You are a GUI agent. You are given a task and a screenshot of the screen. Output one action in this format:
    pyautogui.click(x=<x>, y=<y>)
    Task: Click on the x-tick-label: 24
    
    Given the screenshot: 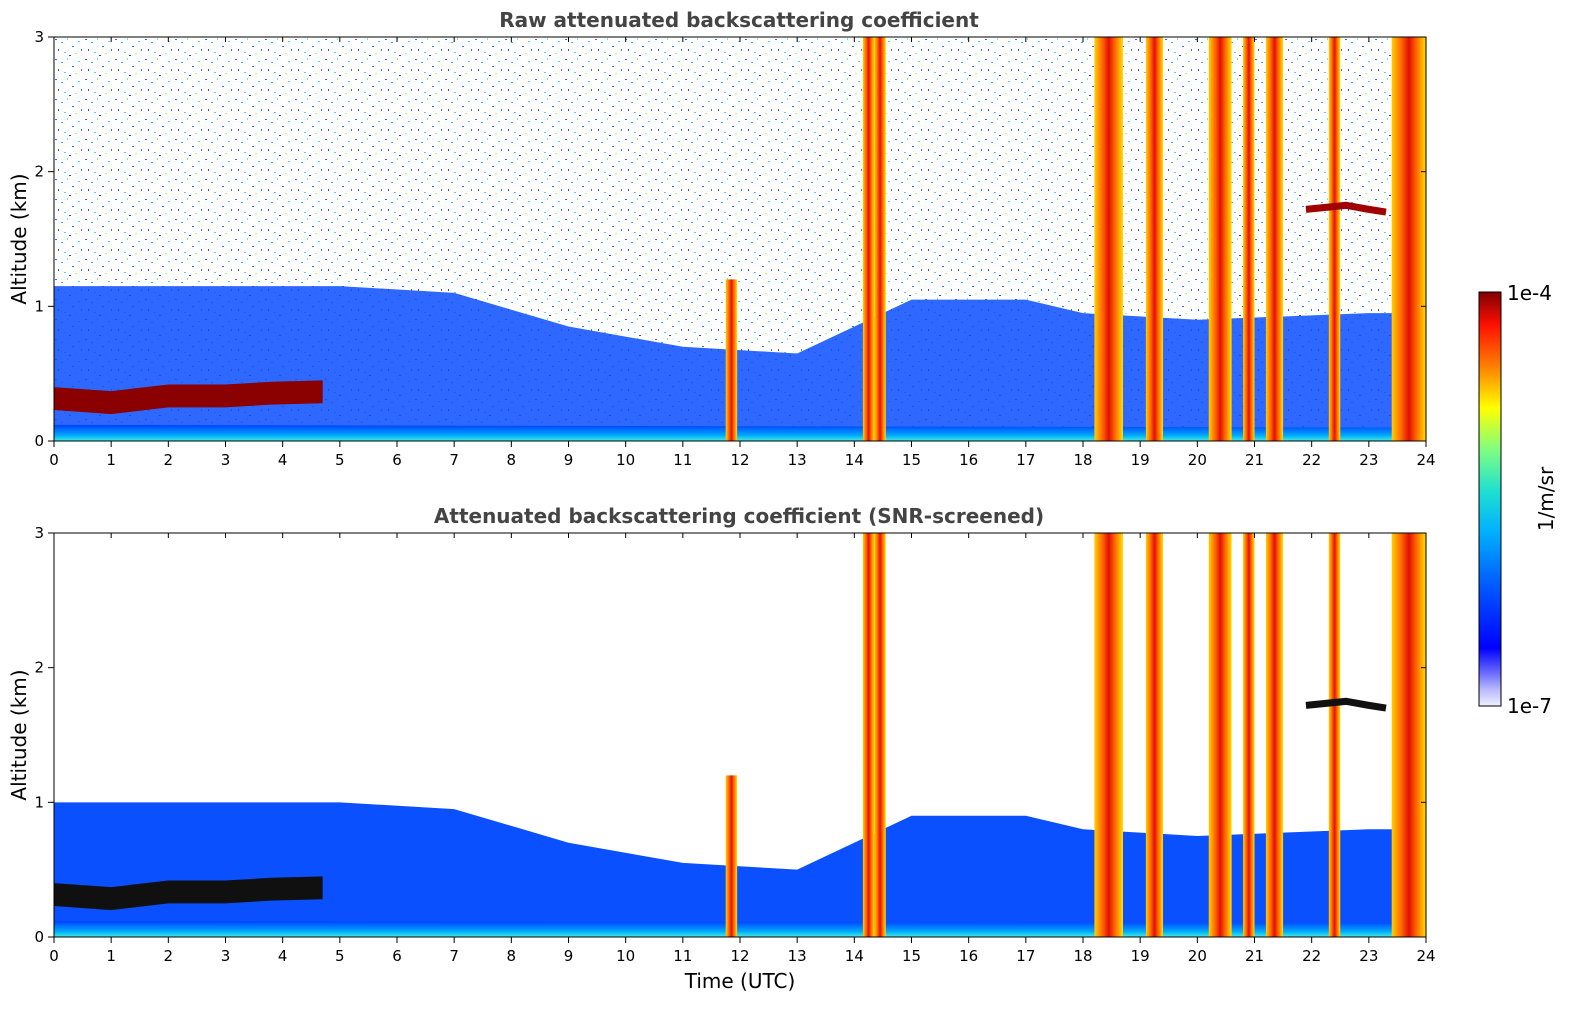 What is the action you would take?
    pyautogui.click(x=1425, y=956)
    